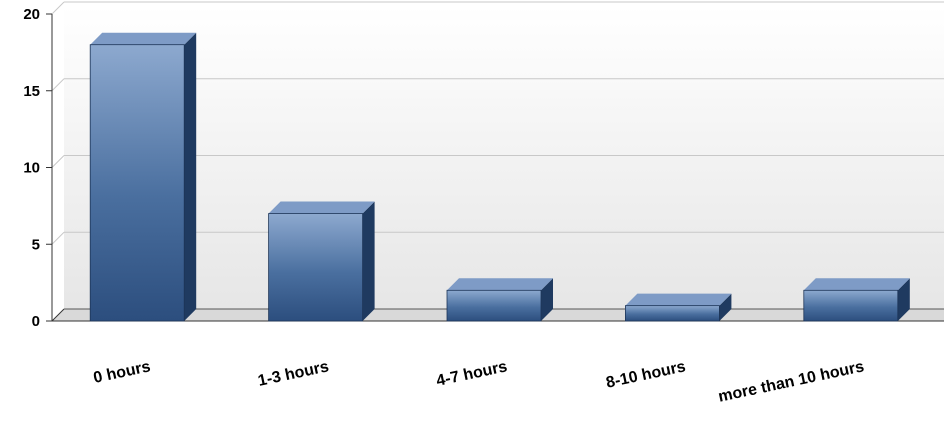  Describe the element at coordinates (293, 374) in the screenshot. I see `x-tick-label: 1-3 hours` at that location.